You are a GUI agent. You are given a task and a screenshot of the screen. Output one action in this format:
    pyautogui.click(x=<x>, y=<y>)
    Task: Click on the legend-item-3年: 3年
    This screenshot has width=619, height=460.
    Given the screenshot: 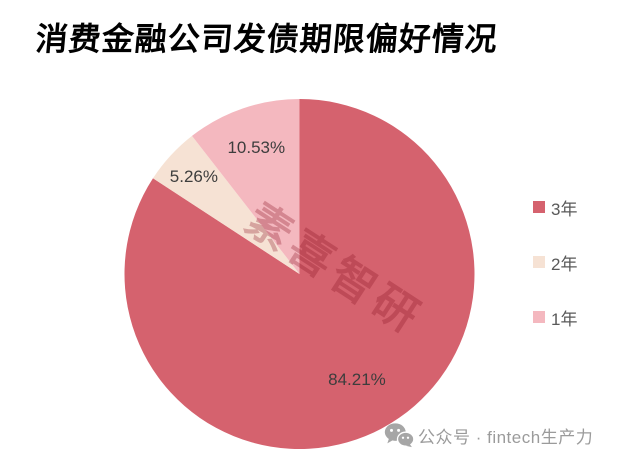 What is the action you would take?
    pyautogui.click(x=555, y=207)
    